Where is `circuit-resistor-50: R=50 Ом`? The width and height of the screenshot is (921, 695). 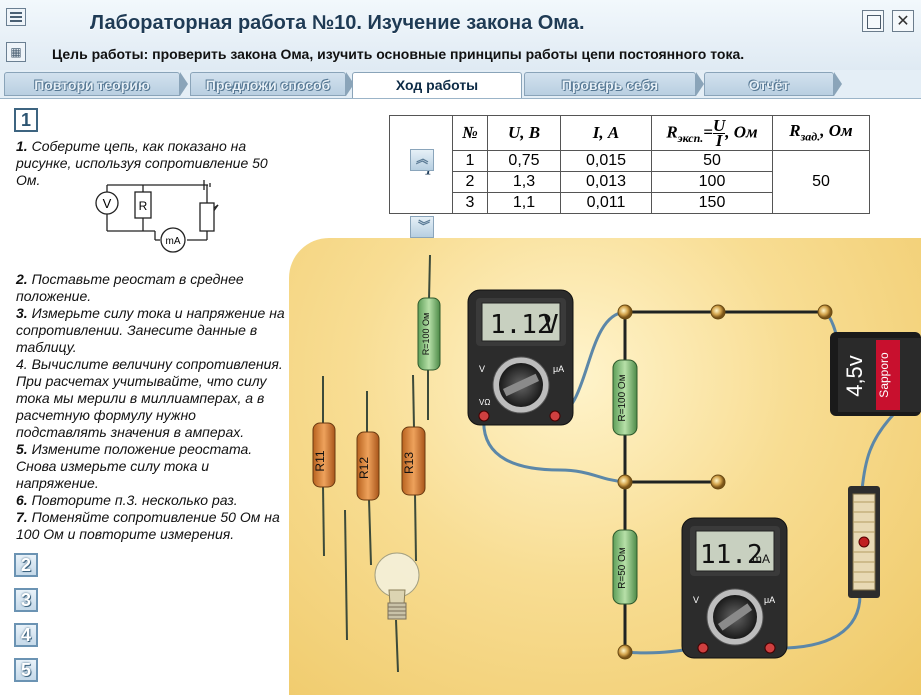 circuit-resistor-50: R=50 Ом is located at coordinates (625, 567).